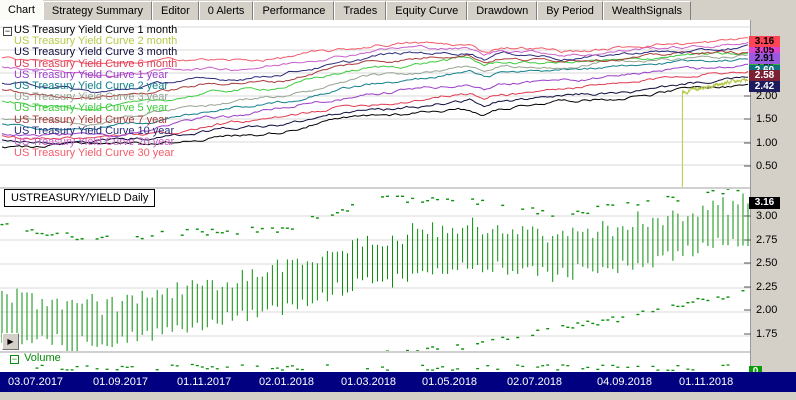  Describe the element at coordinates (502, 10) in the screenshot. I see `tab-drawdown: Drawdown` at that location.